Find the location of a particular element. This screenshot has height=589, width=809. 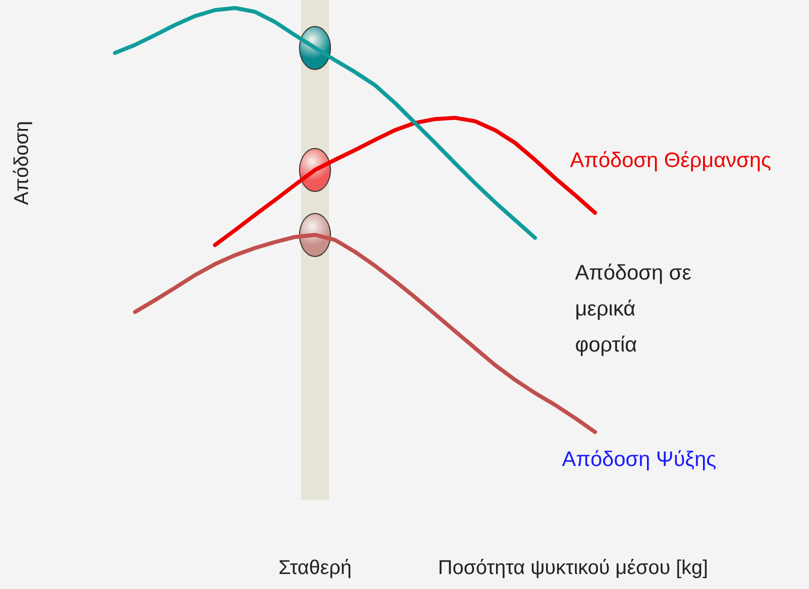

y-axis-title: Απόδοση is located at coordinates (22, 163).